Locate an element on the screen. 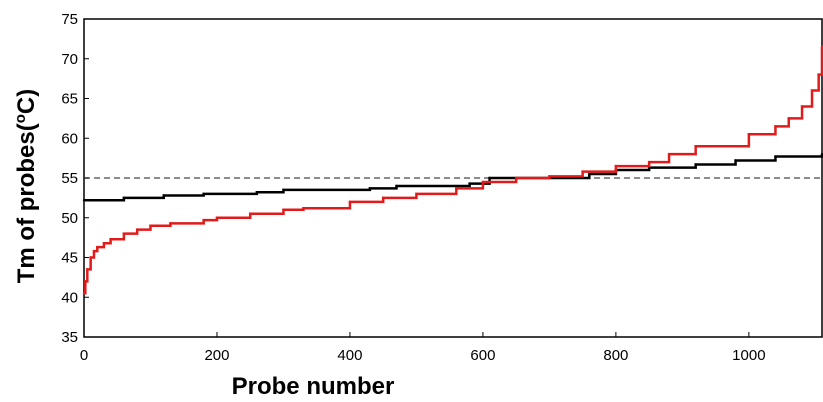  x-axis-ticks: 0 200 400 600 800 1000 is located at coordinates (423, 348).